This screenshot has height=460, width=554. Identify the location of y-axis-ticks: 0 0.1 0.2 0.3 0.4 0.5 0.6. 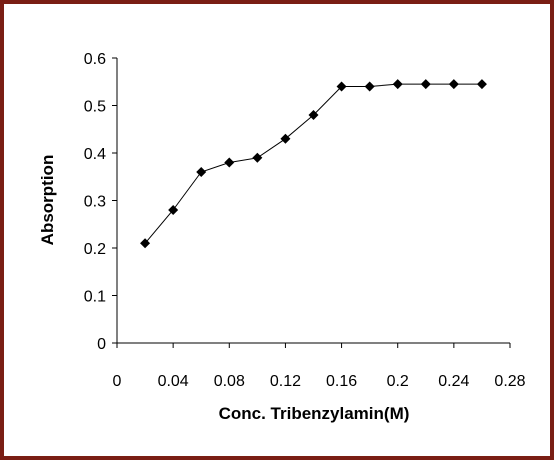
(100, 202).